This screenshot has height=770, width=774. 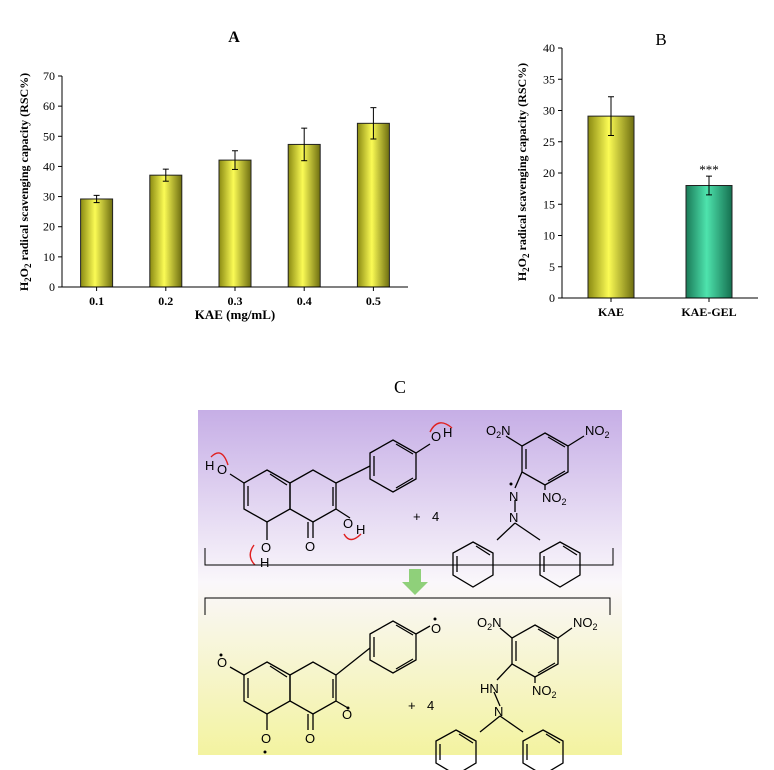 What do you see at coordinates (234, 37) in the screenshot?
I see `chart-a-panel-label: A` at bounding box center [234, 37].